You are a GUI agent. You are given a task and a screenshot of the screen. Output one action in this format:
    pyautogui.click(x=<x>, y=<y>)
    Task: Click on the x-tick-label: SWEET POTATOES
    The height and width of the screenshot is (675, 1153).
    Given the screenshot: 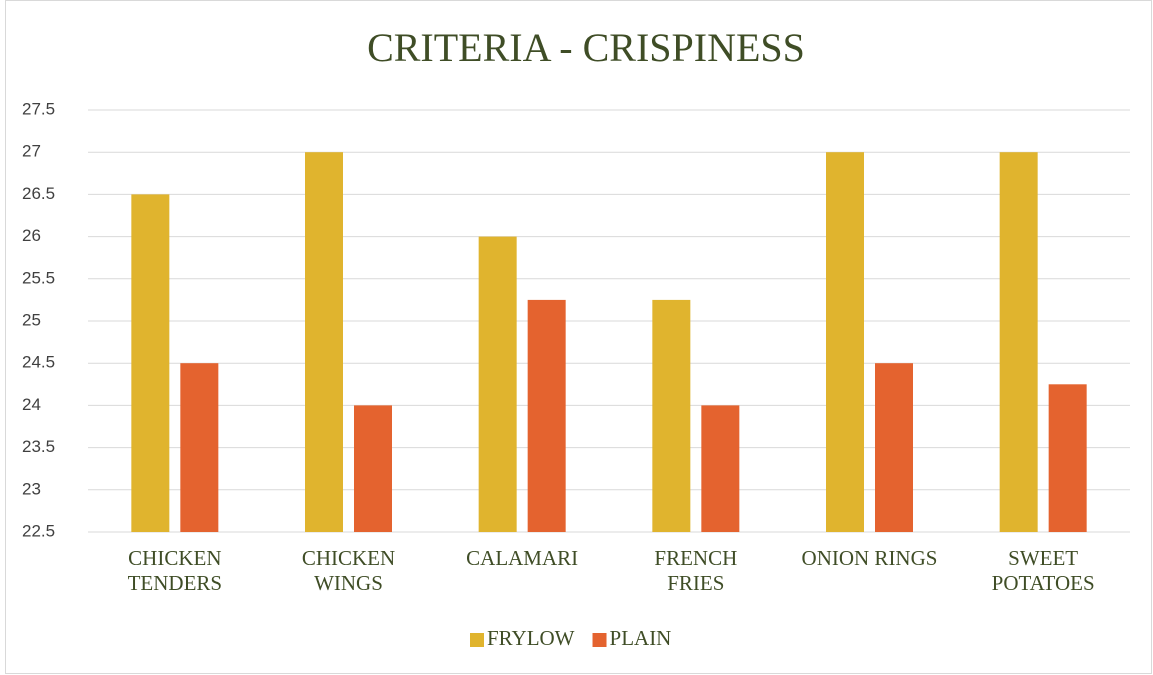 What is the action you would take?
    pyautogui.click(x=1043, y=570)
    